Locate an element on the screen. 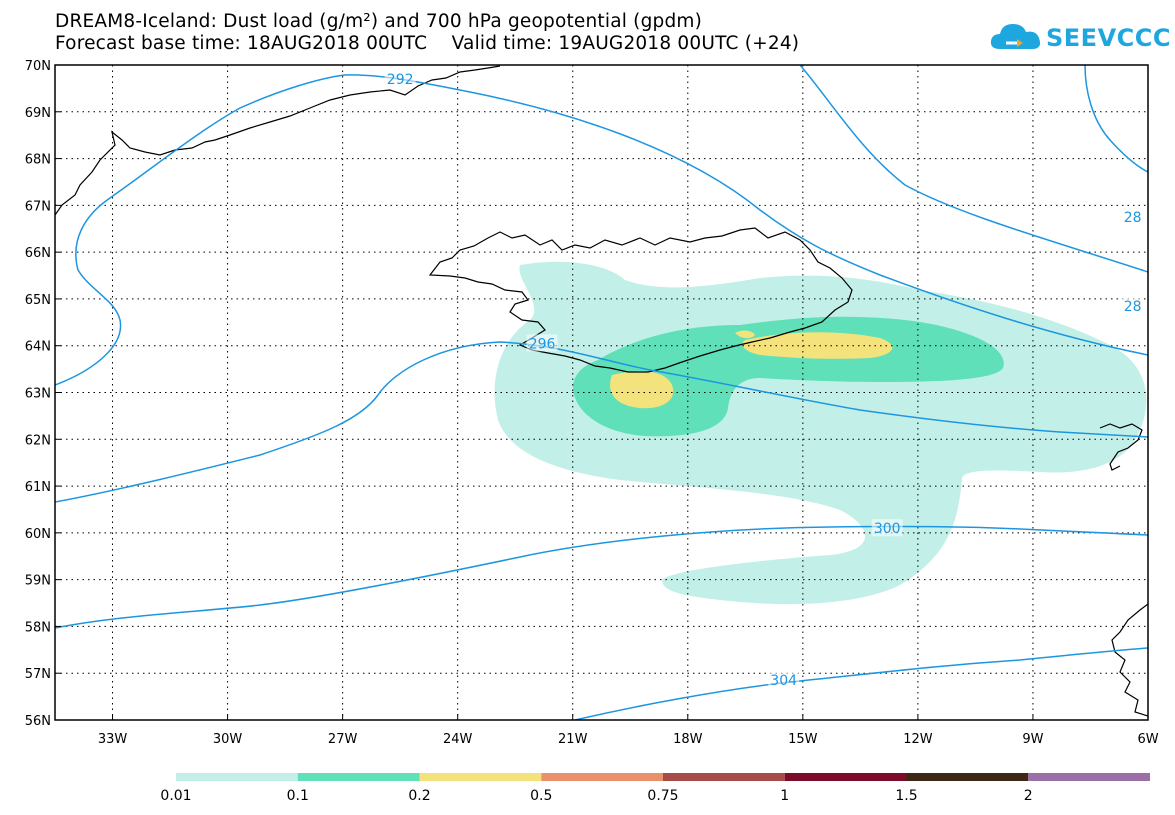  lon-tick-label: 21W is located at coordinates (573, 739).